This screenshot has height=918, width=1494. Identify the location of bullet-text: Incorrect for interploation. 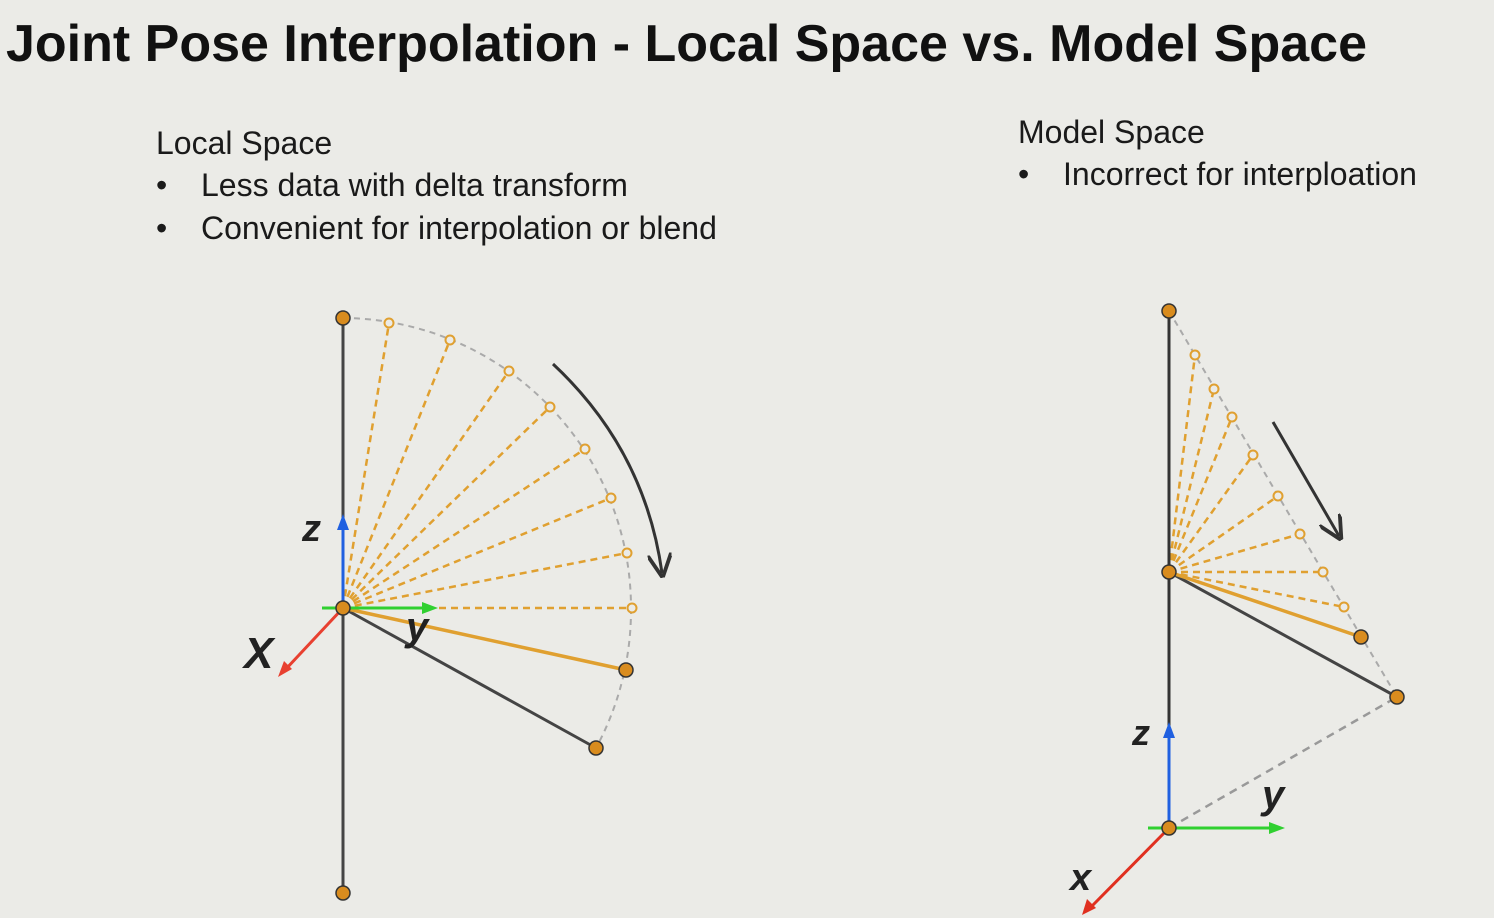
(1240, 174).